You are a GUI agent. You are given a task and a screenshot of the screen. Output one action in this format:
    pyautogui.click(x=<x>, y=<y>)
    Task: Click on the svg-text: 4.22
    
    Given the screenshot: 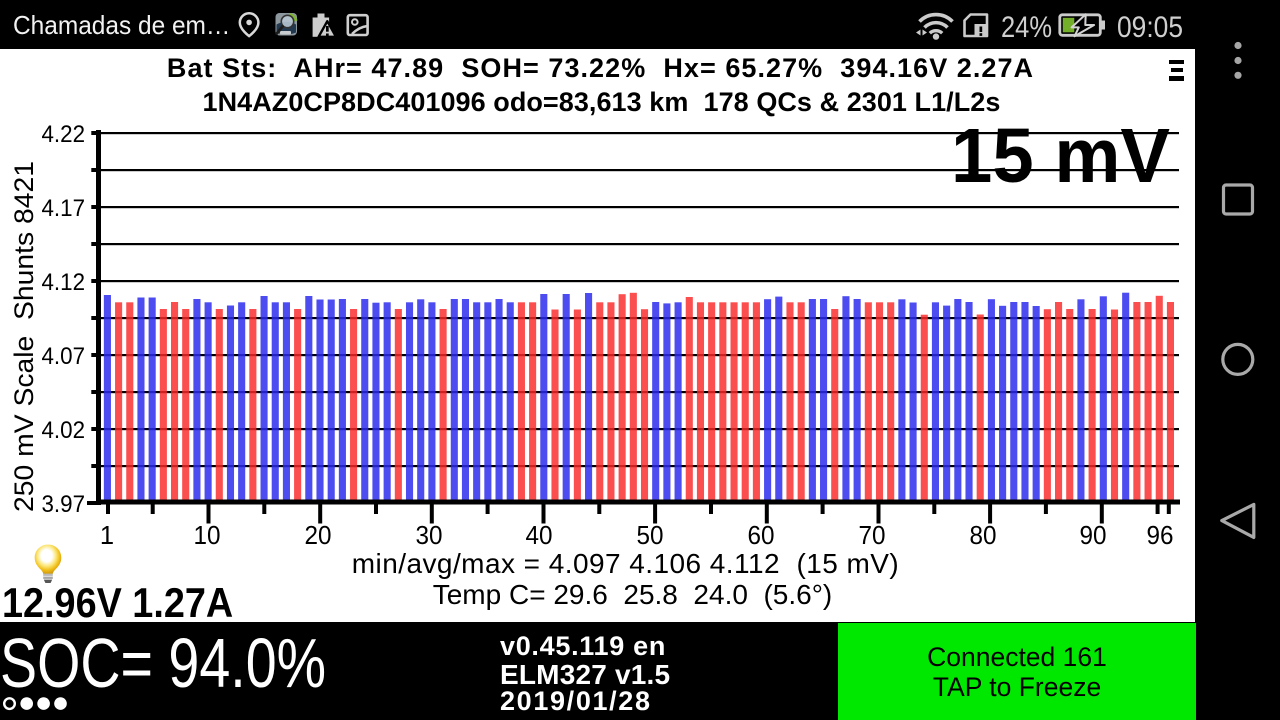 What is the action you would take?
    pyautogui.click(x=64, y=134)
    